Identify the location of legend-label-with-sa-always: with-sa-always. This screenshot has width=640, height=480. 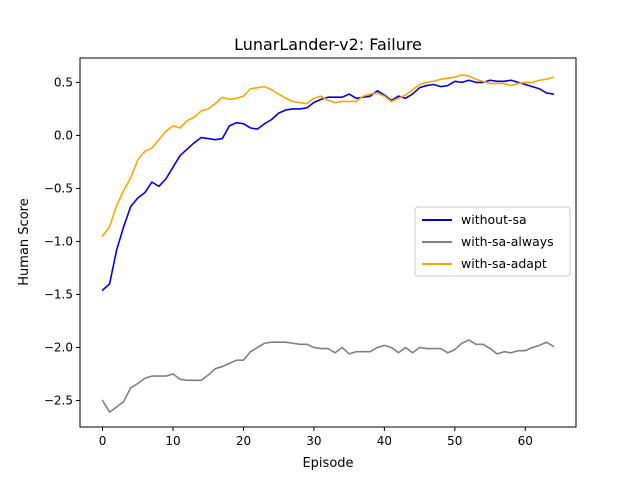
(507, 241).